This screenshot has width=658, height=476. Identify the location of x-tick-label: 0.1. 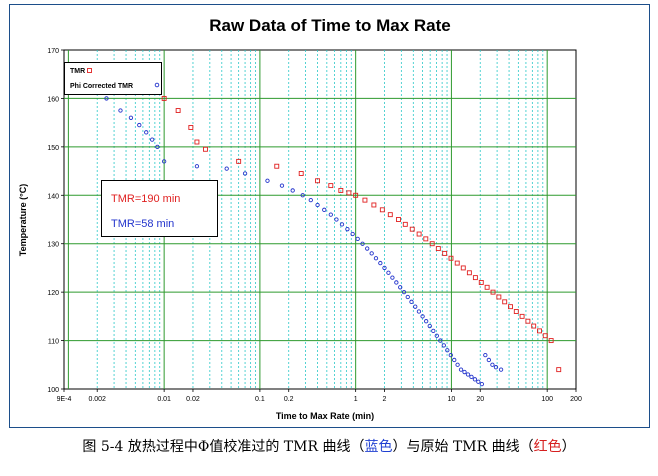
(260, 399).